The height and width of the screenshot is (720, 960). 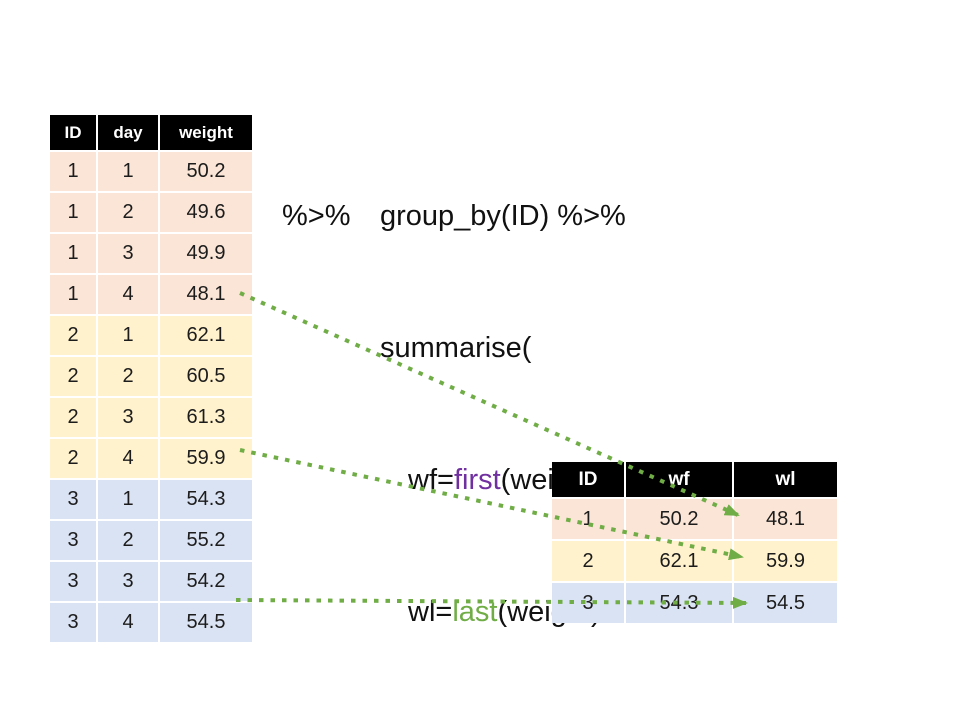 I want to click on table-row: 1 3 49.9, so click(x=151, y=253).